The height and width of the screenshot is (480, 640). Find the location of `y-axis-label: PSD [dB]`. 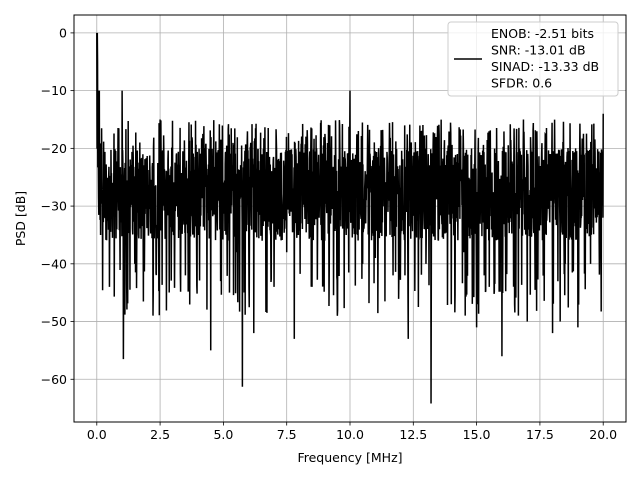

y-axis-label: PSD [dB] is located at coordinates (20, 218).